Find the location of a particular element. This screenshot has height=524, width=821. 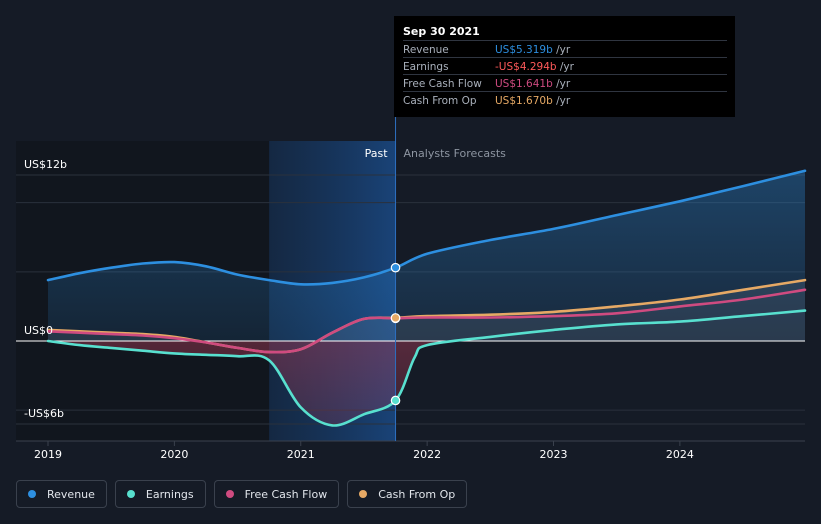

legend-label: Earnings is located at coordinates (169, 494).